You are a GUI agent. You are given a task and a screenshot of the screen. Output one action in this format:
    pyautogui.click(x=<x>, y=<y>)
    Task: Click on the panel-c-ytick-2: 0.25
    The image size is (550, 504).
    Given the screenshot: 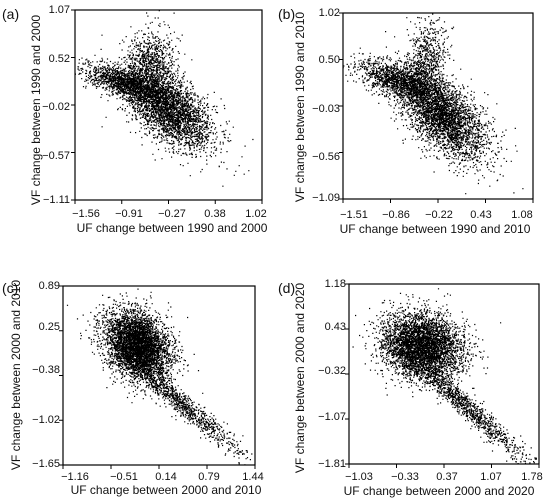 What is the action you would take?
    pyautogui.click(x=49, y=327)
    